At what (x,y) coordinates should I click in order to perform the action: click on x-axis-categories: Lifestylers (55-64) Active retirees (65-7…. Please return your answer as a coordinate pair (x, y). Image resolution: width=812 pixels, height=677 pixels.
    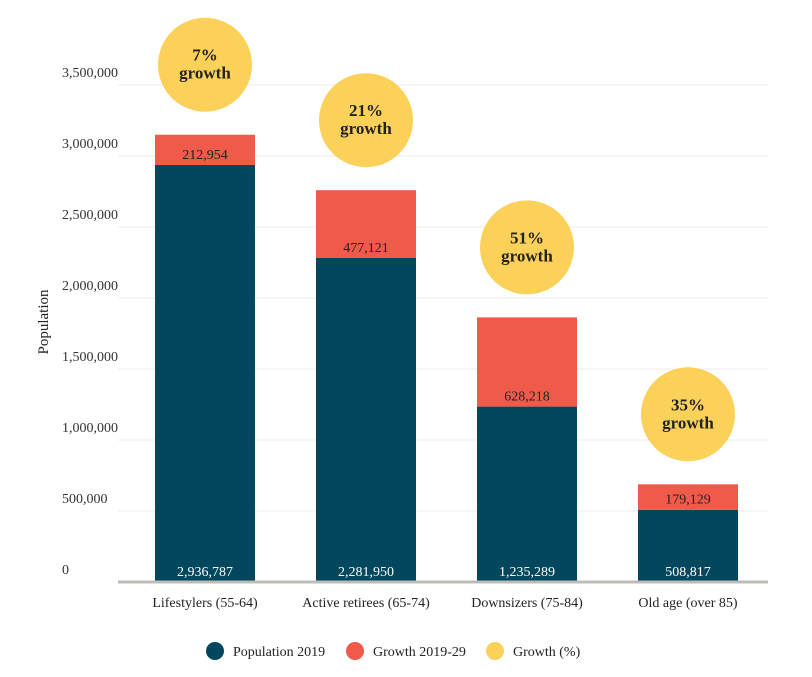
    Looking at the image, I should click on (445, 603).